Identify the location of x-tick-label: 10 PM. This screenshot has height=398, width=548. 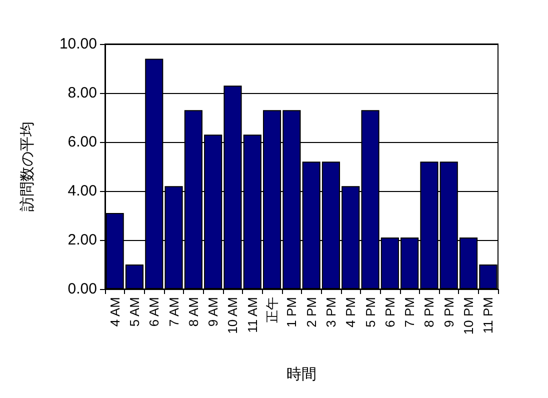
(468, 316).